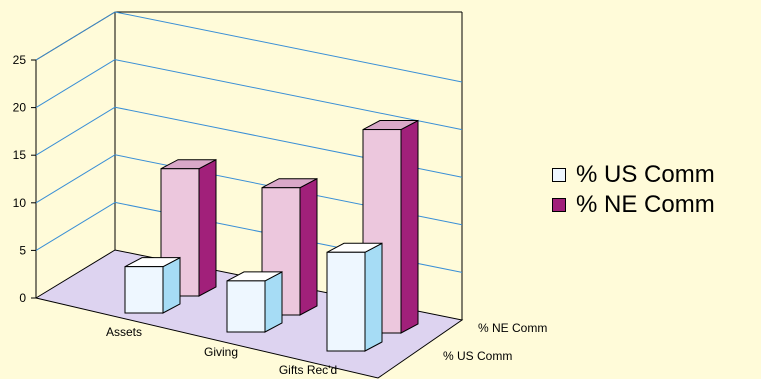 The width and height of the screenshot is (761, 379). Describe the element at coordinates (246, 306) in the screenshot. I see `bar-us-1-front` at that location.